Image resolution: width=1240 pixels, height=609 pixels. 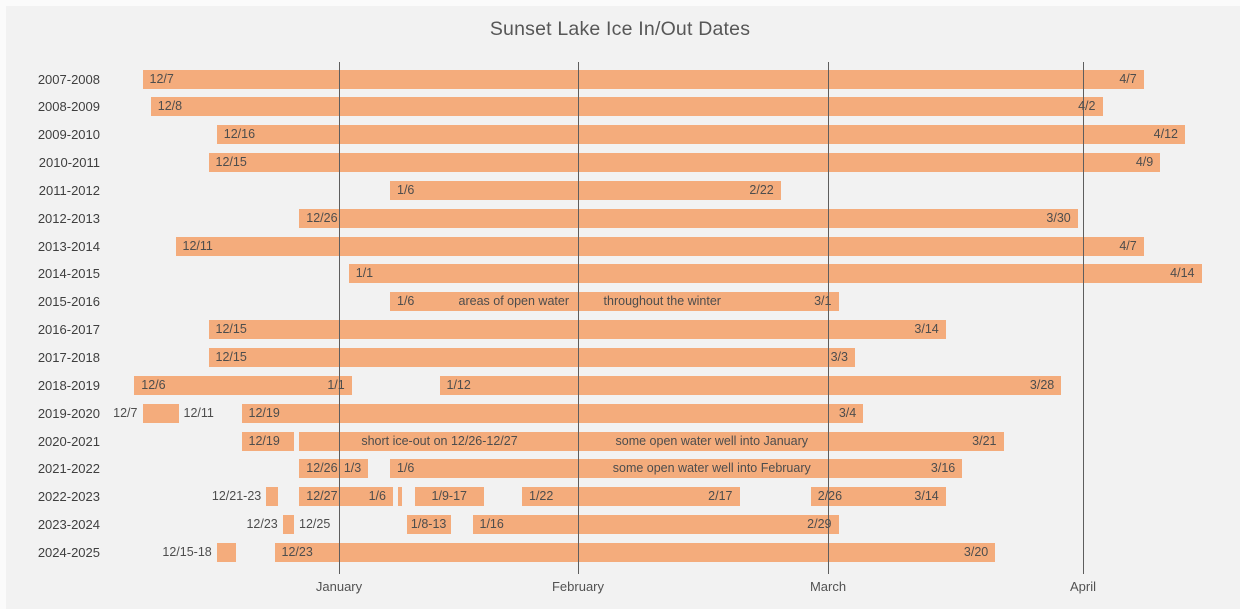 What do you see at coordinates (125, 412) in the screenshot?
I see `bar-label-outside-left: 12/7` at bounding box center [125, 412].